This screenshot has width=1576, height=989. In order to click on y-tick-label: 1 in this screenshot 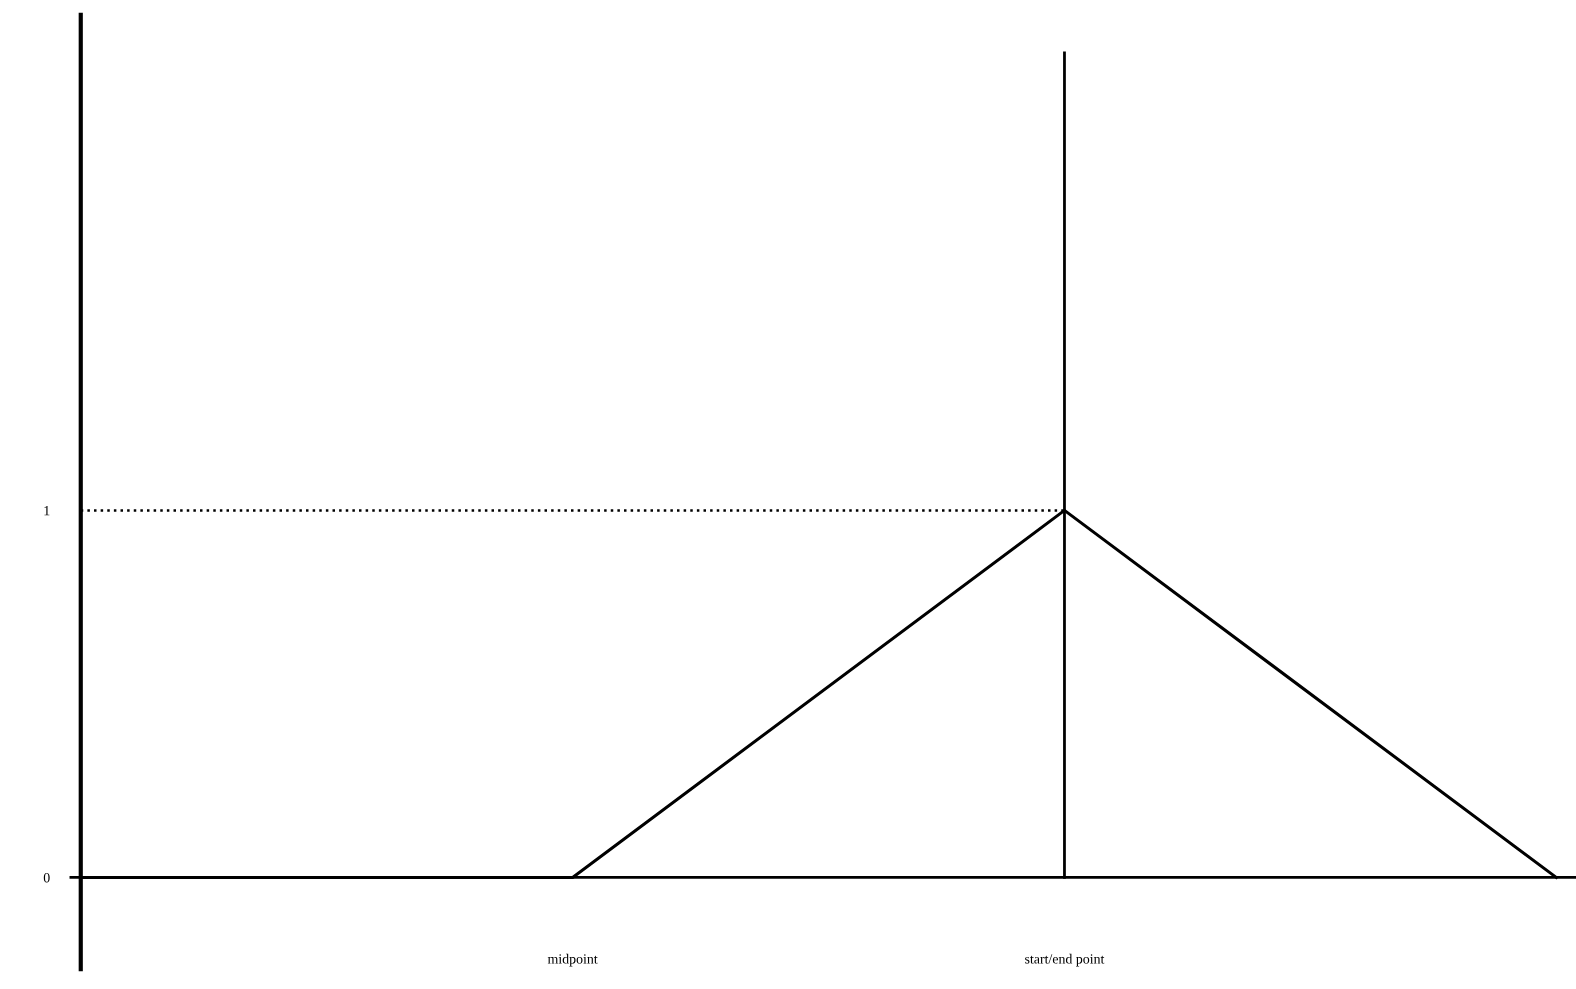, I will do `click(47, 511)`.